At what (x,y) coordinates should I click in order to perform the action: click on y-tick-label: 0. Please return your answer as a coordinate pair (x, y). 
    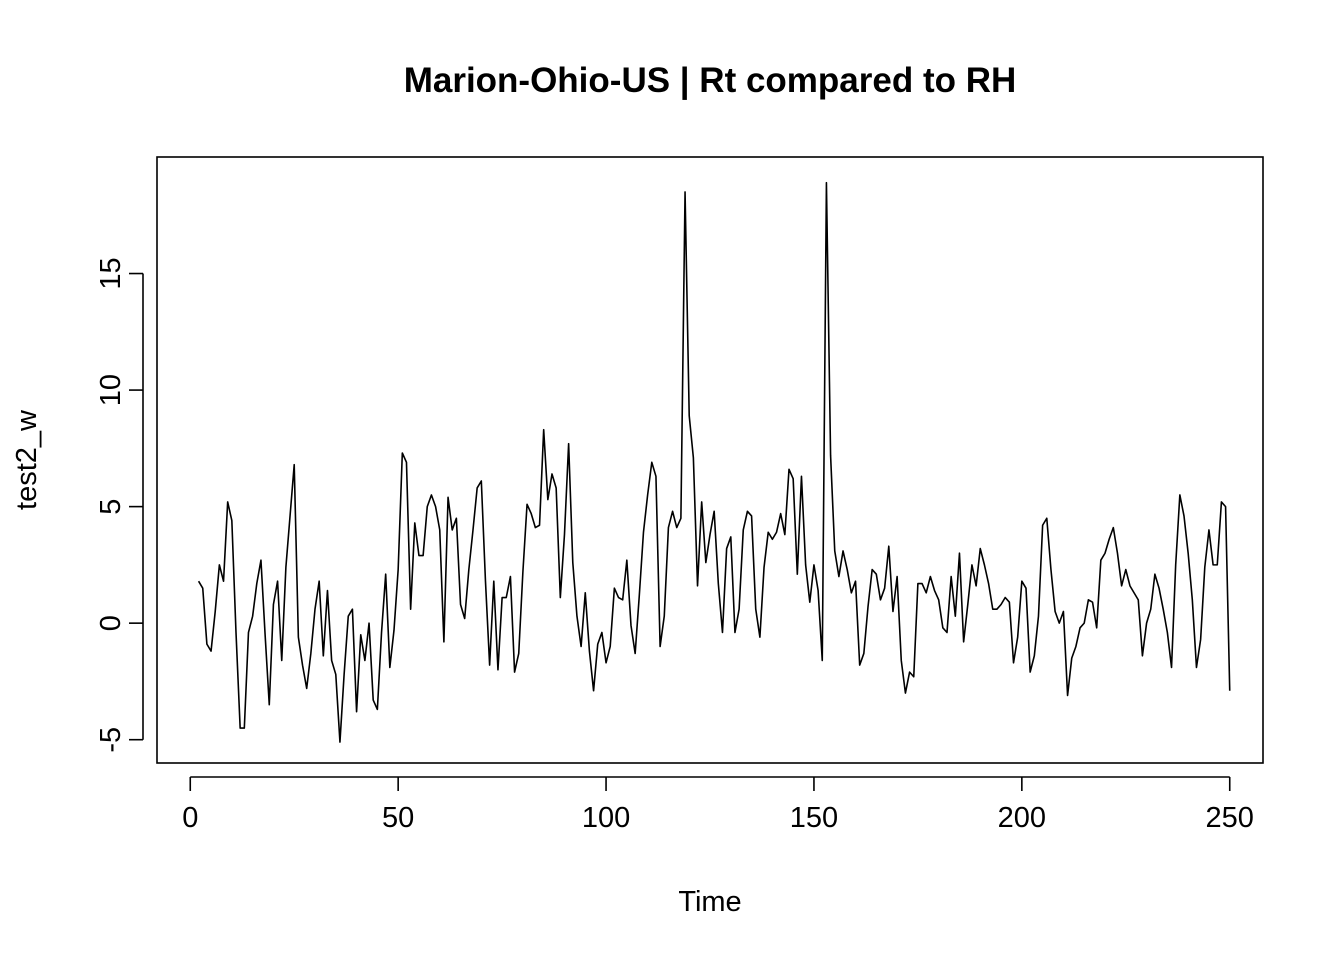
    Looking at the image, I should click on (111, 623).